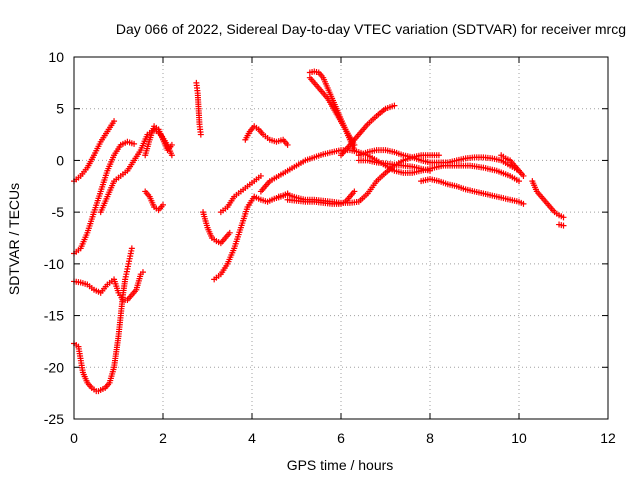  What do you see at coordinates (438, 160) in the screenshot?
I see `series-track-s` at bounding box center [438, 160].